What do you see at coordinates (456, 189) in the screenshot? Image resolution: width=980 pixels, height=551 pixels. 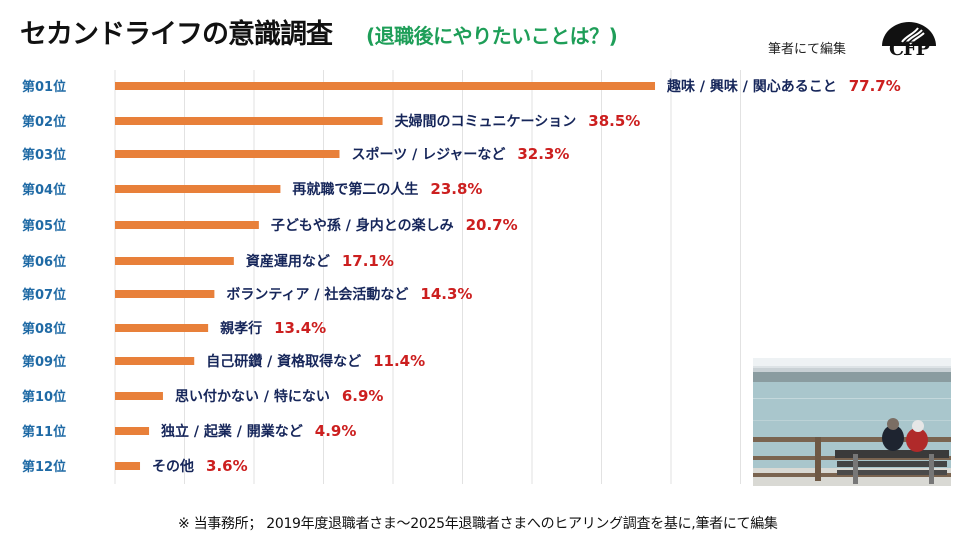 I see `value-label: 23.8%` at bounding box center [456, 189].